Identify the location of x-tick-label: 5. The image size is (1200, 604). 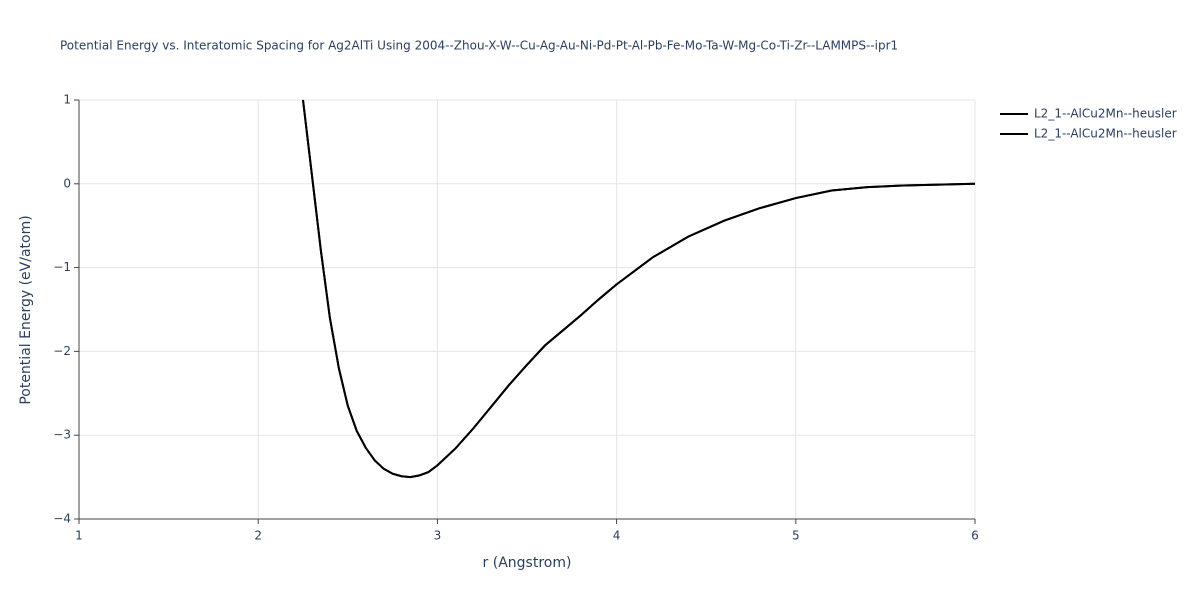
(796, 536).